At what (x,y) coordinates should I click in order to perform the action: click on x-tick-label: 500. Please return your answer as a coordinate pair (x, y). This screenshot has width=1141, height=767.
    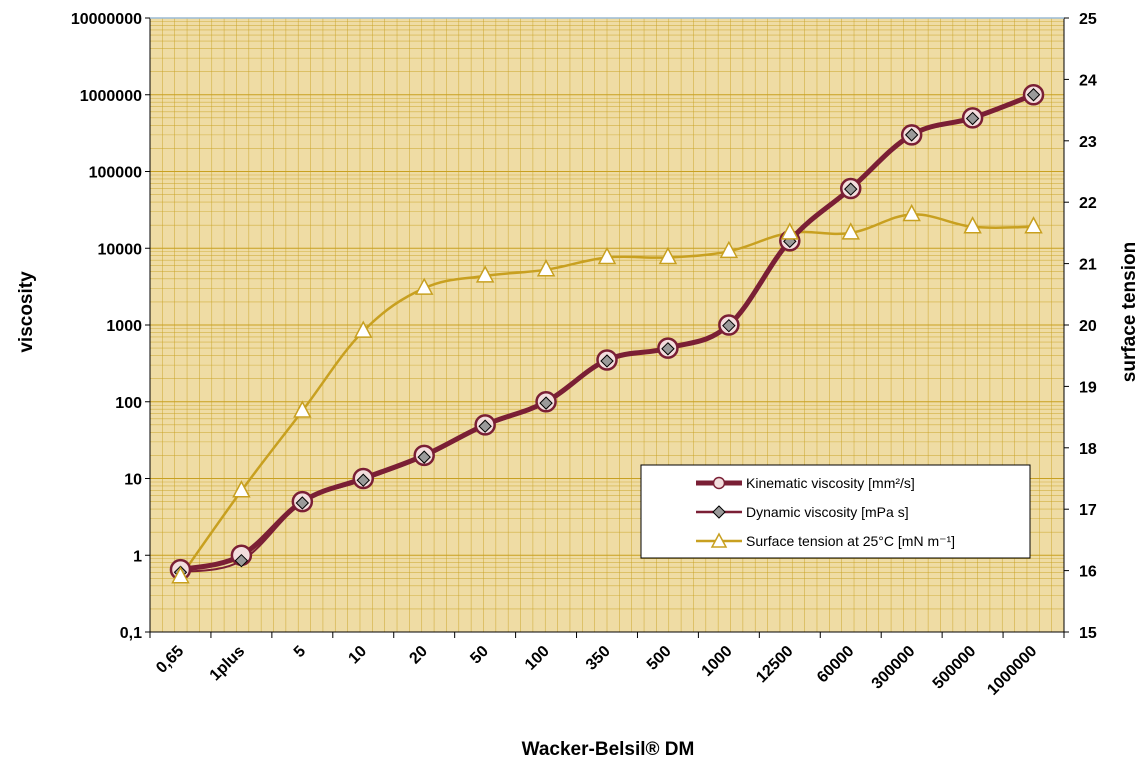
    Looking at the image, I should click on (659, 658).